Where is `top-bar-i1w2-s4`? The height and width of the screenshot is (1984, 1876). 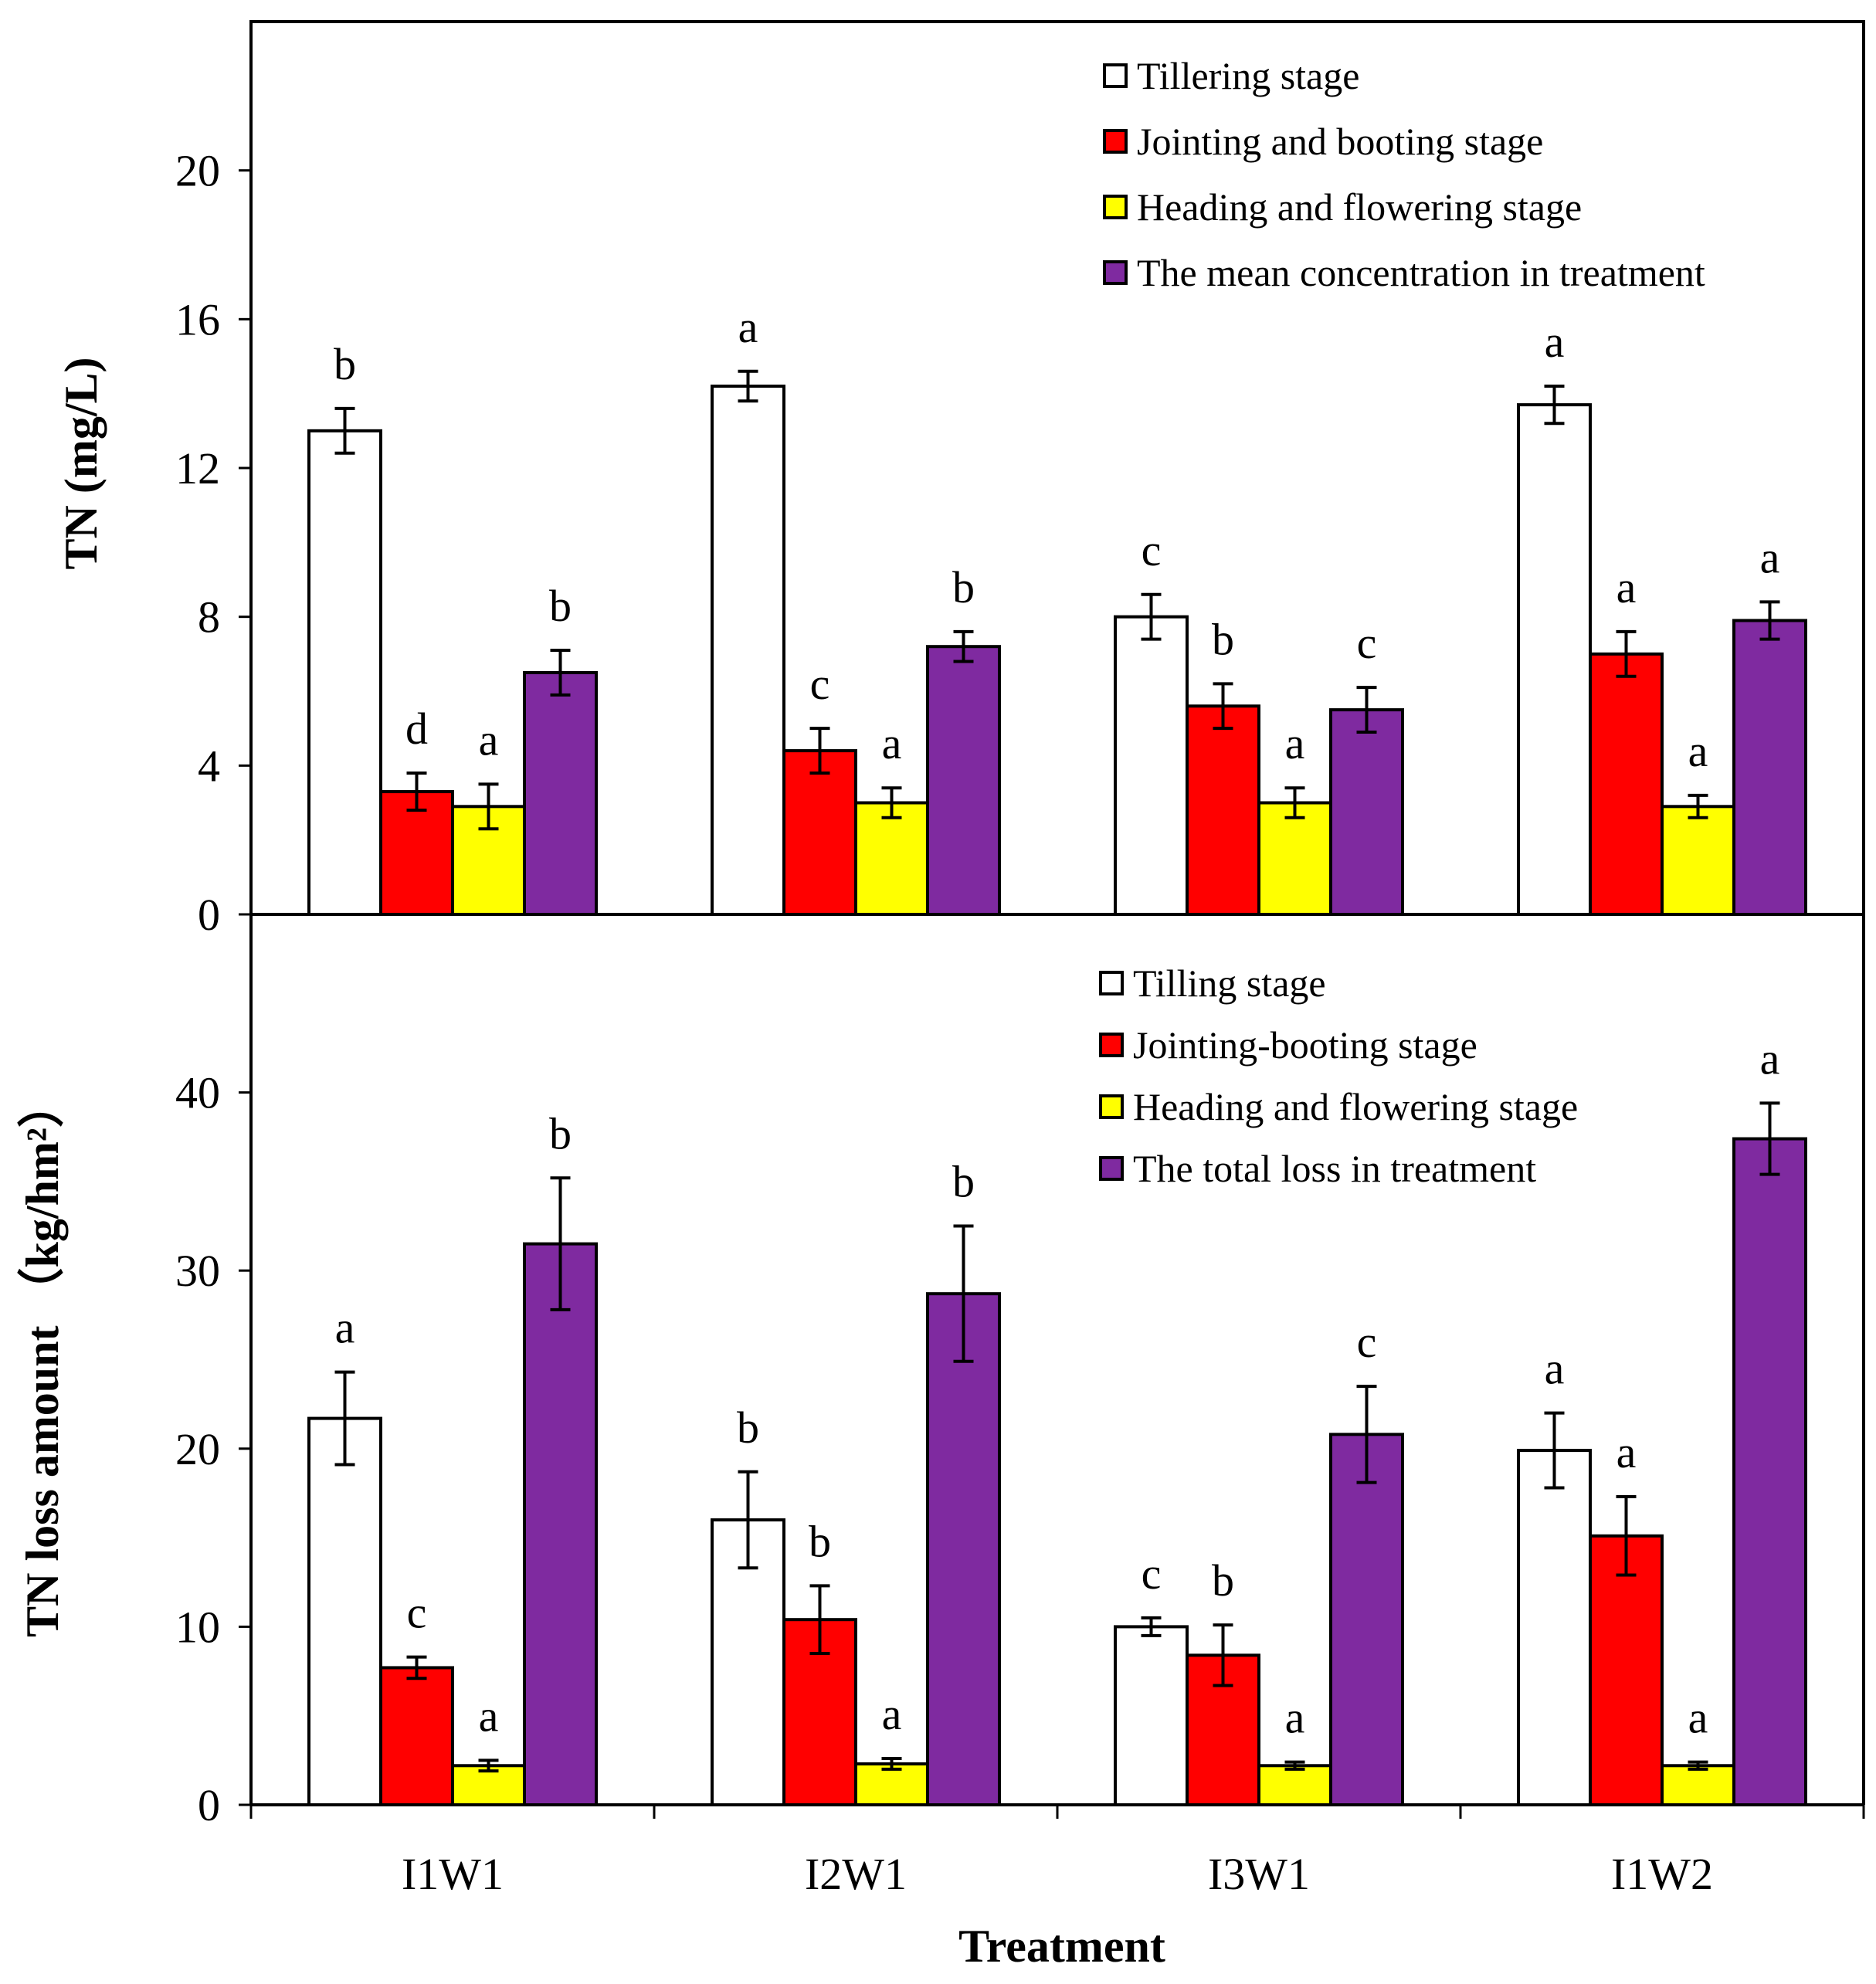
top-bar-i1w2-s4 is located at coordinates (1769, 767).